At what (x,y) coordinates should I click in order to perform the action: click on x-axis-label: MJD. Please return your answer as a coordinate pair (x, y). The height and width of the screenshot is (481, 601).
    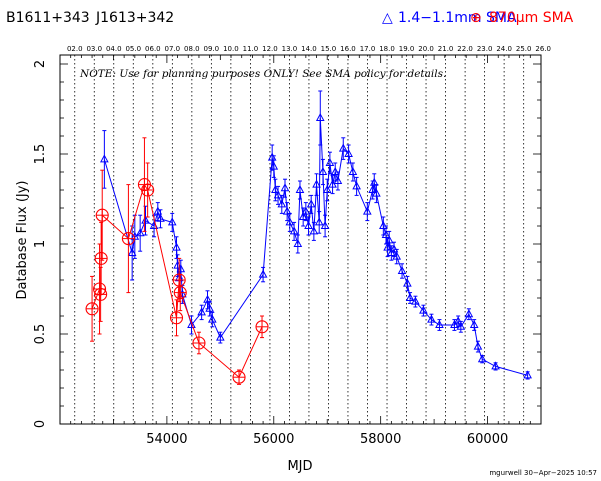
    Looking at the image, I should click on (299, 466).